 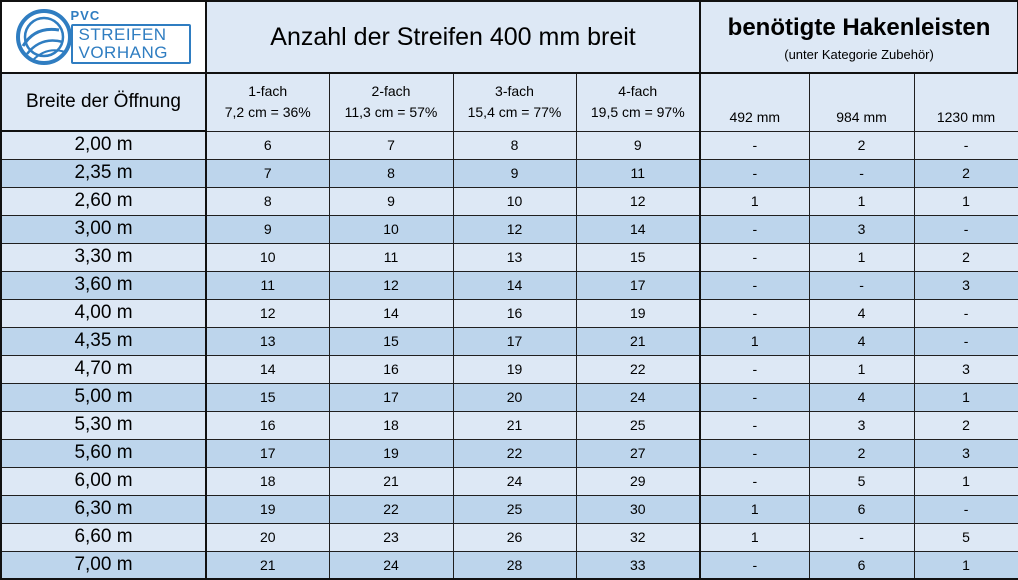 I want to click on hook-count-cell: 5, so click(x=861, y=481).